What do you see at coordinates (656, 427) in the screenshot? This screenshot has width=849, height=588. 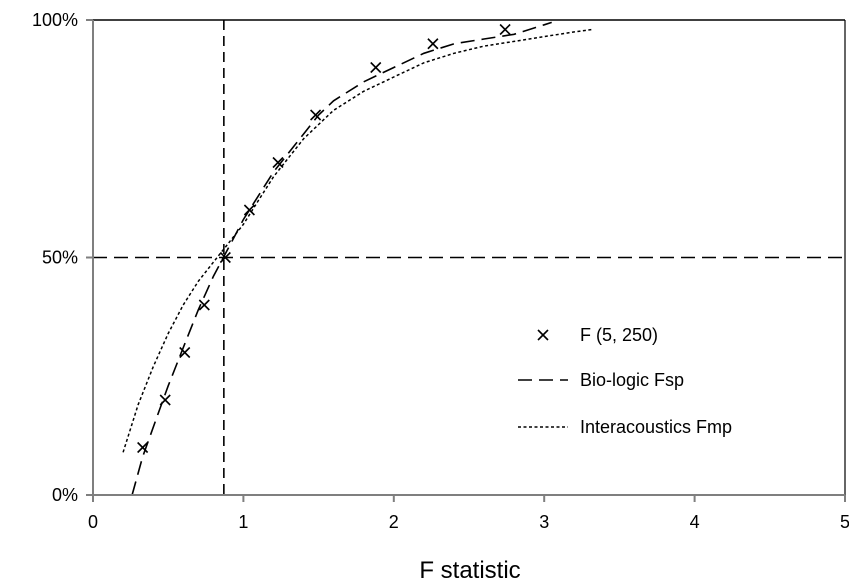 I see `legend-label: Interacoustics Fmp` at bounding box center [656, 427].